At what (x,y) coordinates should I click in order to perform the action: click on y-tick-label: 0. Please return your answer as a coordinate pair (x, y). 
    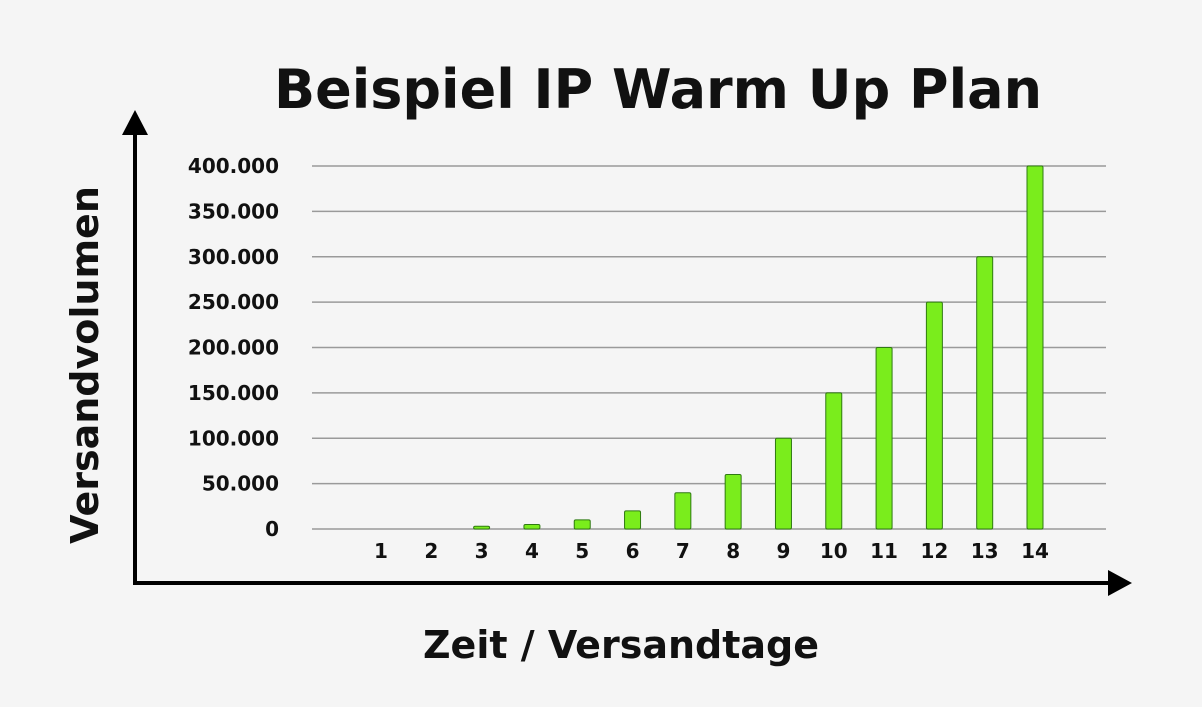
    Looking at the image, I should click on (272, 529).